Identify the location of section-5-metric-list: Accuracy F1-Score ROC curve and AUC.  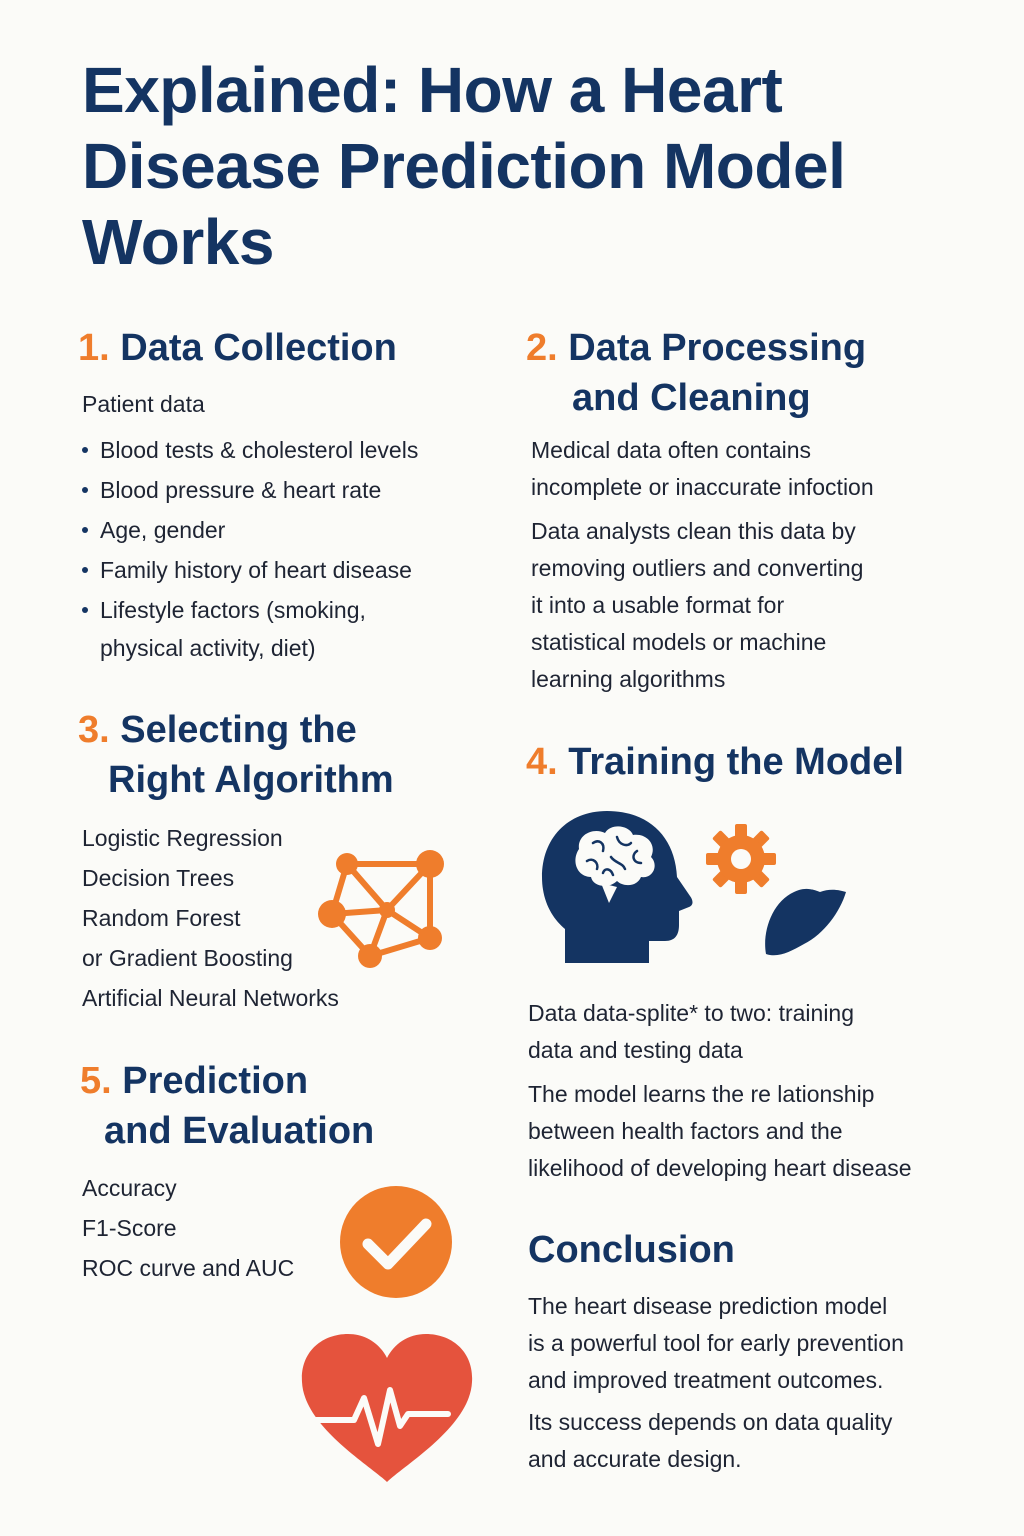
(188, 1228).